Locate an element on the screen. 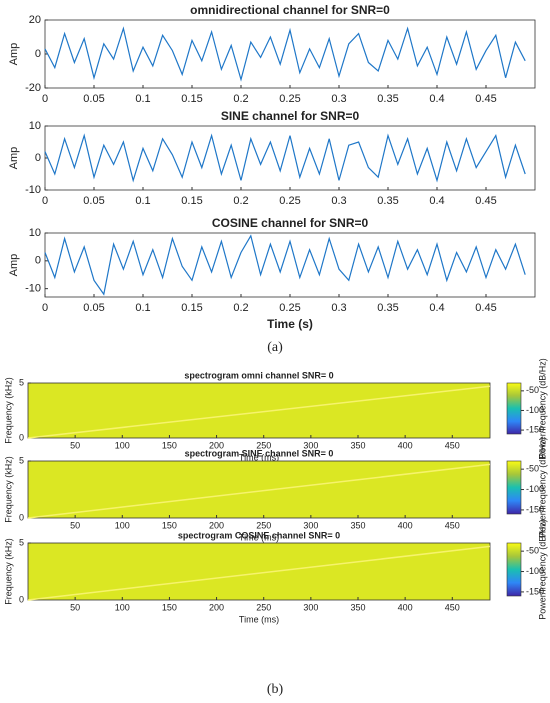  plot-area is located at coordinates (290, 265).